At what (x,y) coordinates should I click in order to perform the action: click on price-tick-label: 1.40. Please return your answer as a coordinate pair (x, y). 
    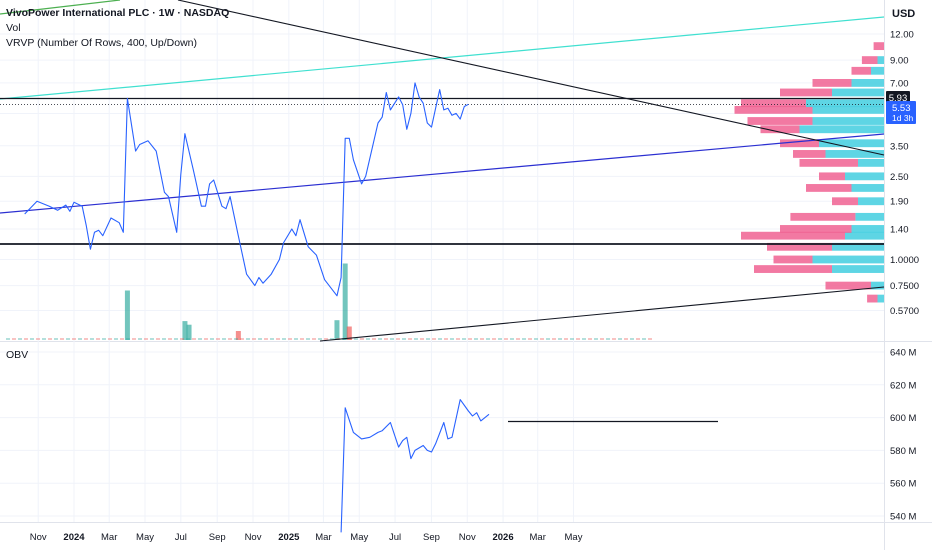
    Looking at the image, I should click on (899, 229).